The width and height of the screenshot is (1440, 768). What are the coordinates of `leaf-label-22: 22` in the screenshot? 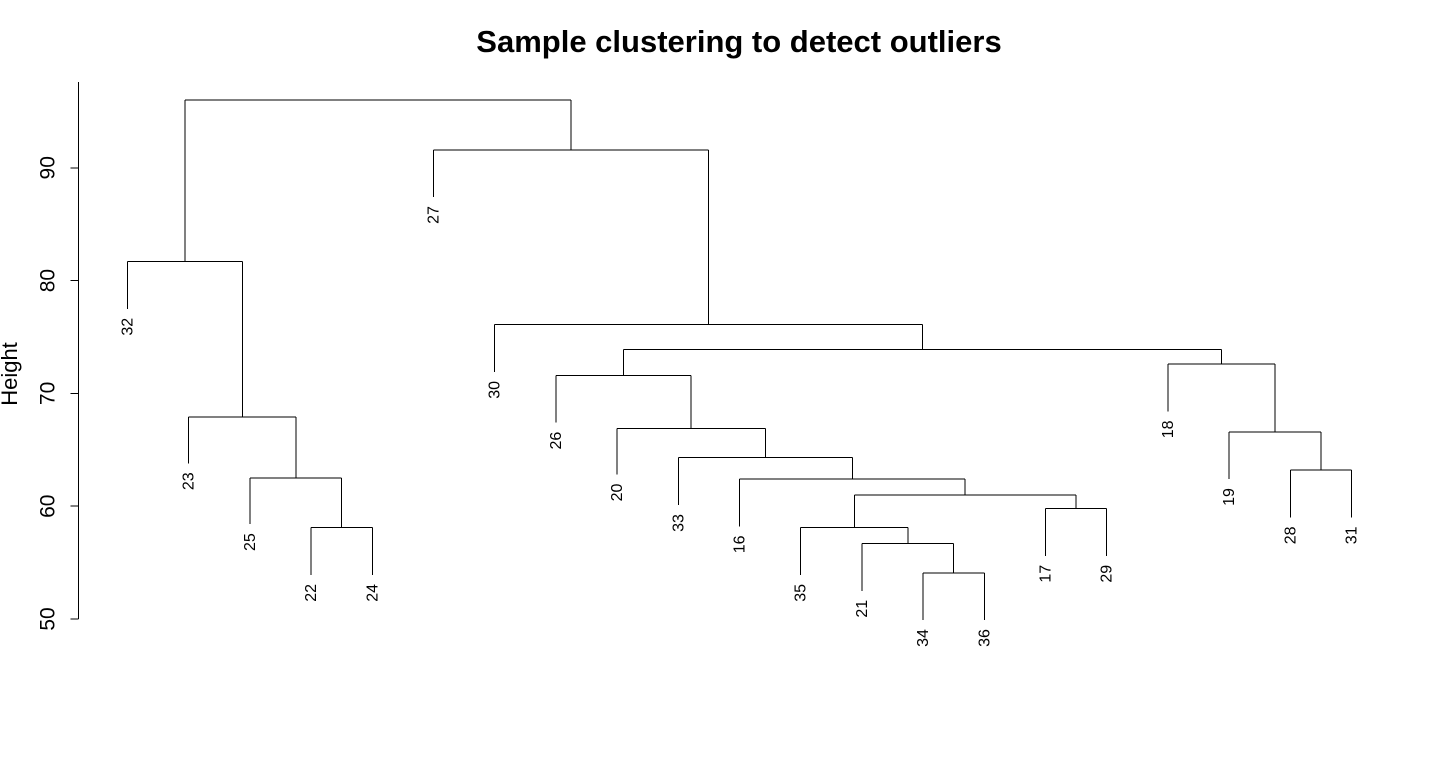 It's located at (311, 593).